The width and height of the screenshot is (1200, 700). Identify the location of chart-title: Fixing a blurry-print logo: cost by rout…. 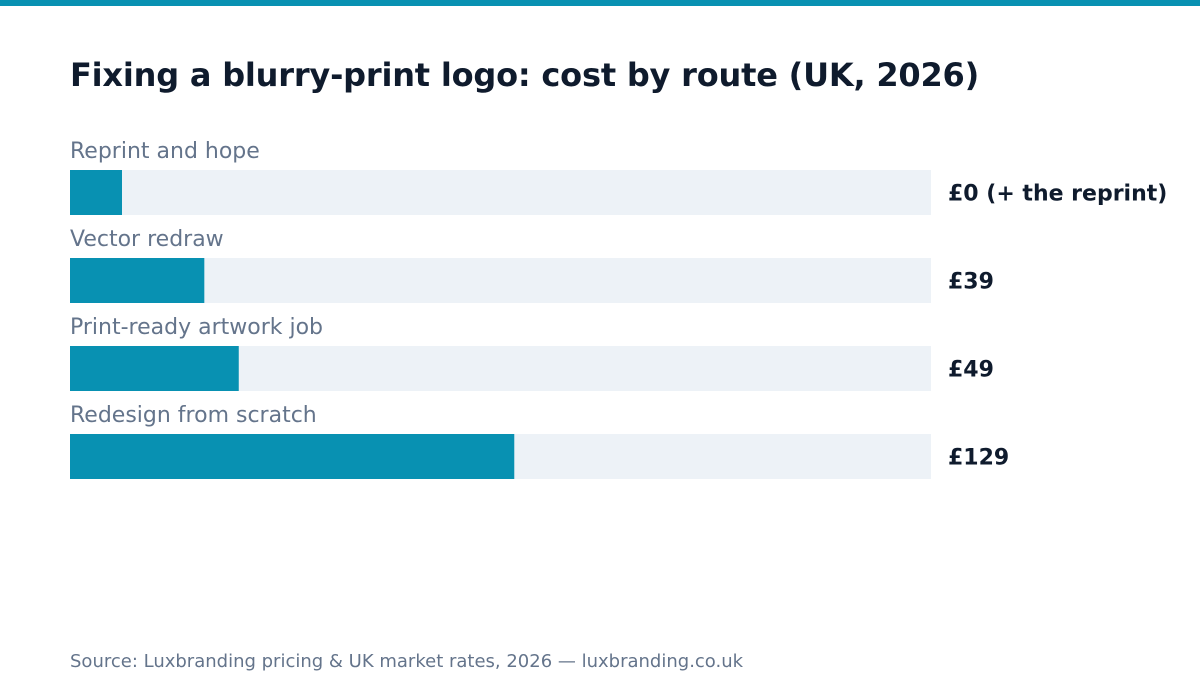
(525, 75).